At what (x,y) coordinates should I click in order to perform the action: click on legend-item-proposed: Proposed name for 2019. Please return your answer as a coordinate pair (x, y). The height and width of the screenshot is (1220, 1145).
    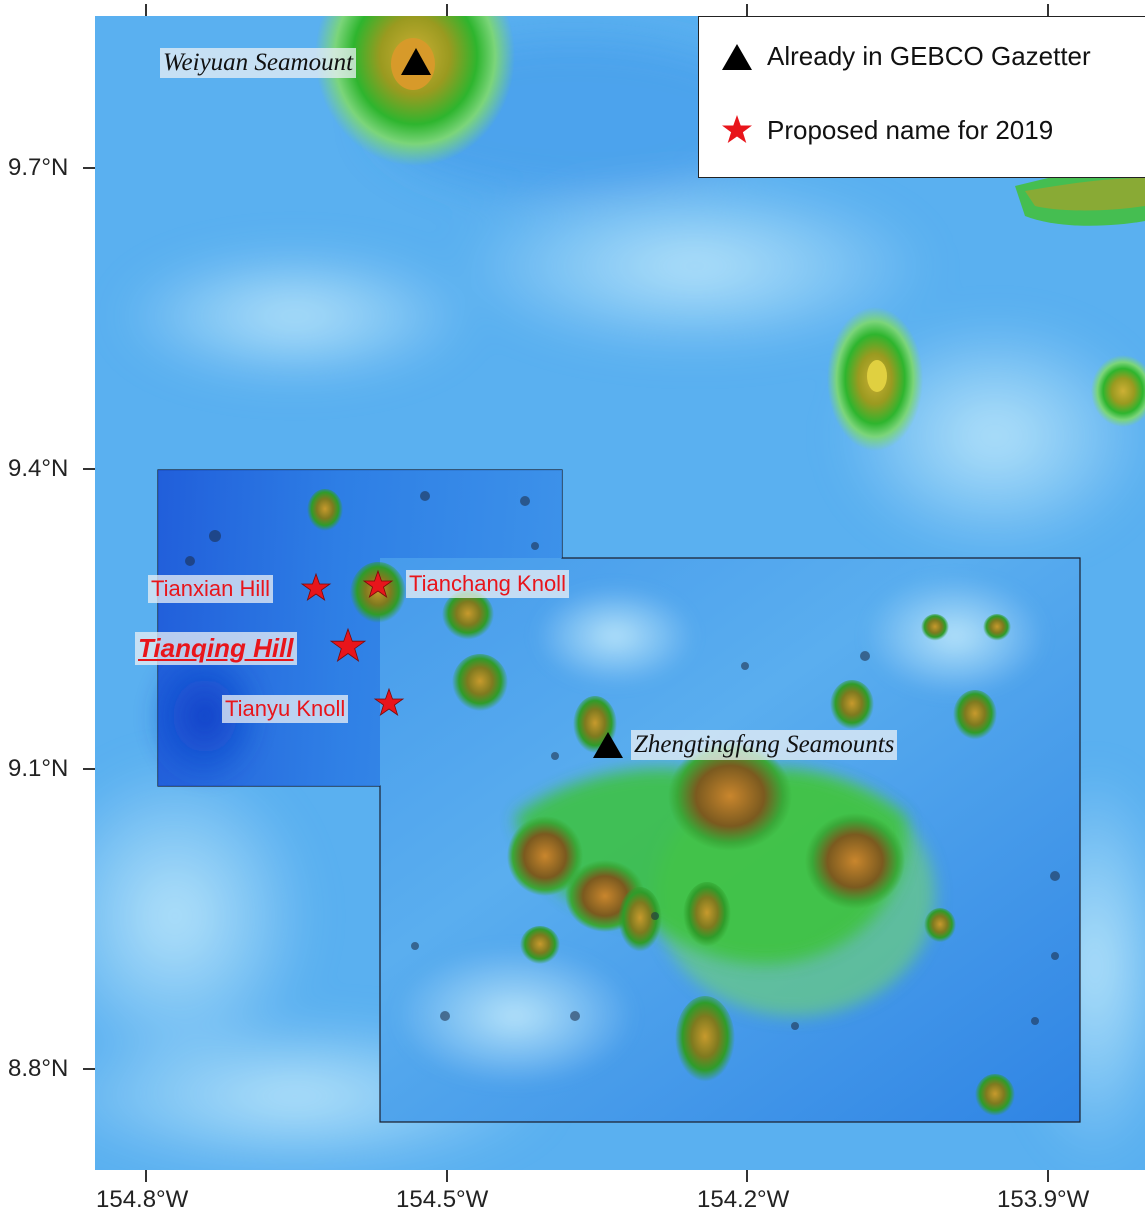
    Looking at the image, I should click on (887, 130).